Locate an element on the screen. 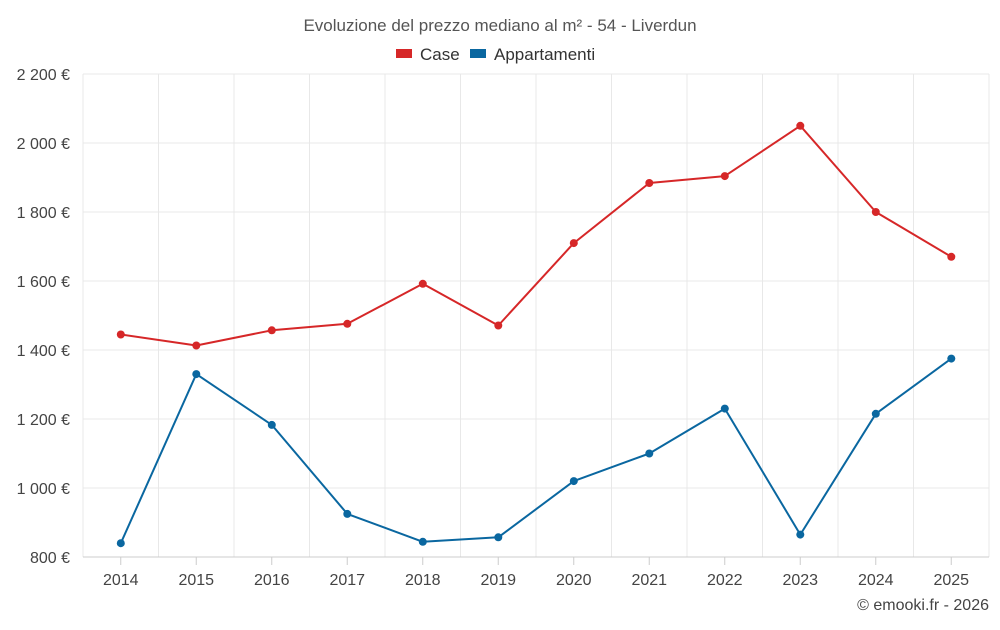  y-tick-label: 1 200 € is located at coordinates (43, 420).